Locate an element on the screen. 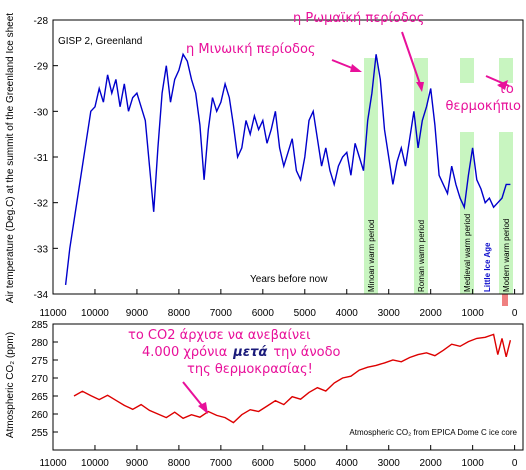 Image resolution: width=526 pixels, height=470 pixels. little-ice-age-label: Little Ice Age is located at coordinates (487, 267).